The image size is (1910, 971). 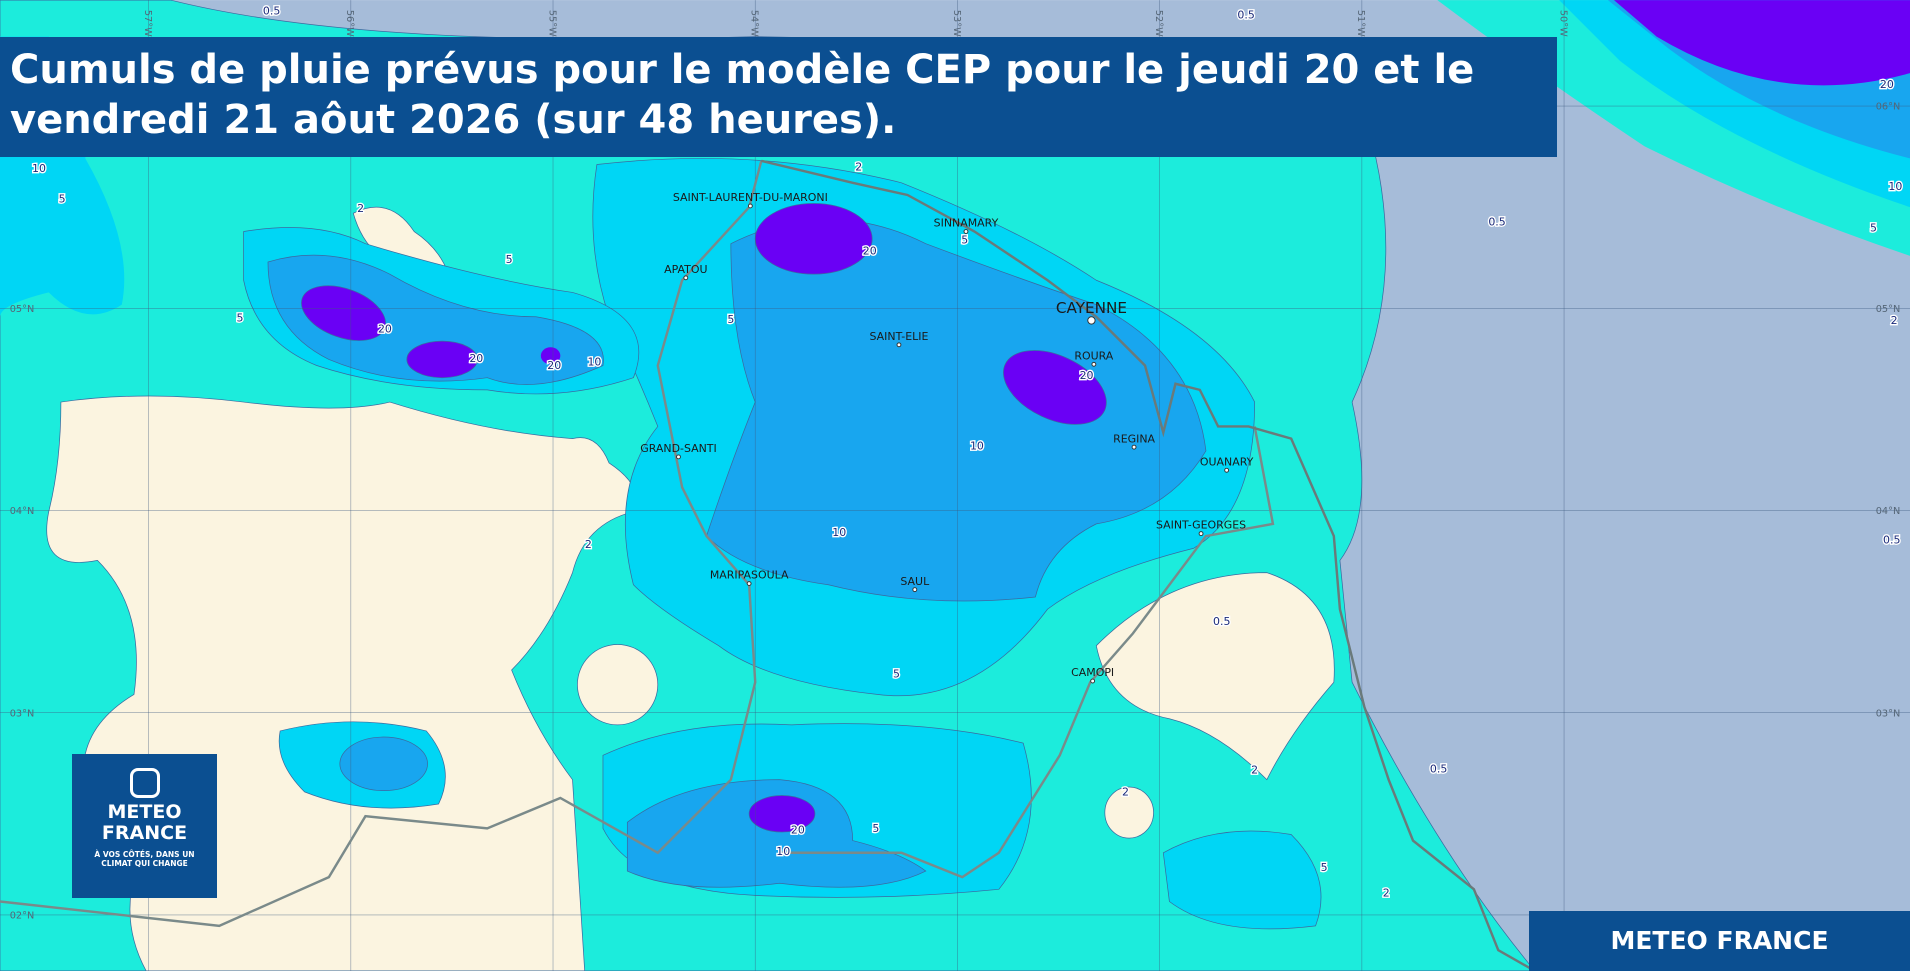 I want to click on latitude-label: 06°N, so click(x=1888, y=107).